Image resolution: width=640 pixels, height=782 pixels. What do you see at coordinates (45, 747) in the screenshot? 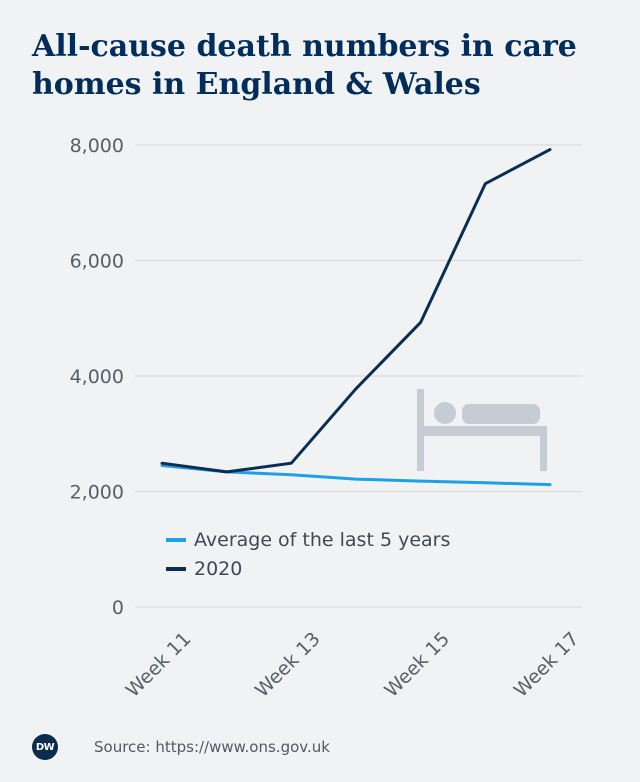
I see `dw-logo: DW` at bounding box center [45, 747].